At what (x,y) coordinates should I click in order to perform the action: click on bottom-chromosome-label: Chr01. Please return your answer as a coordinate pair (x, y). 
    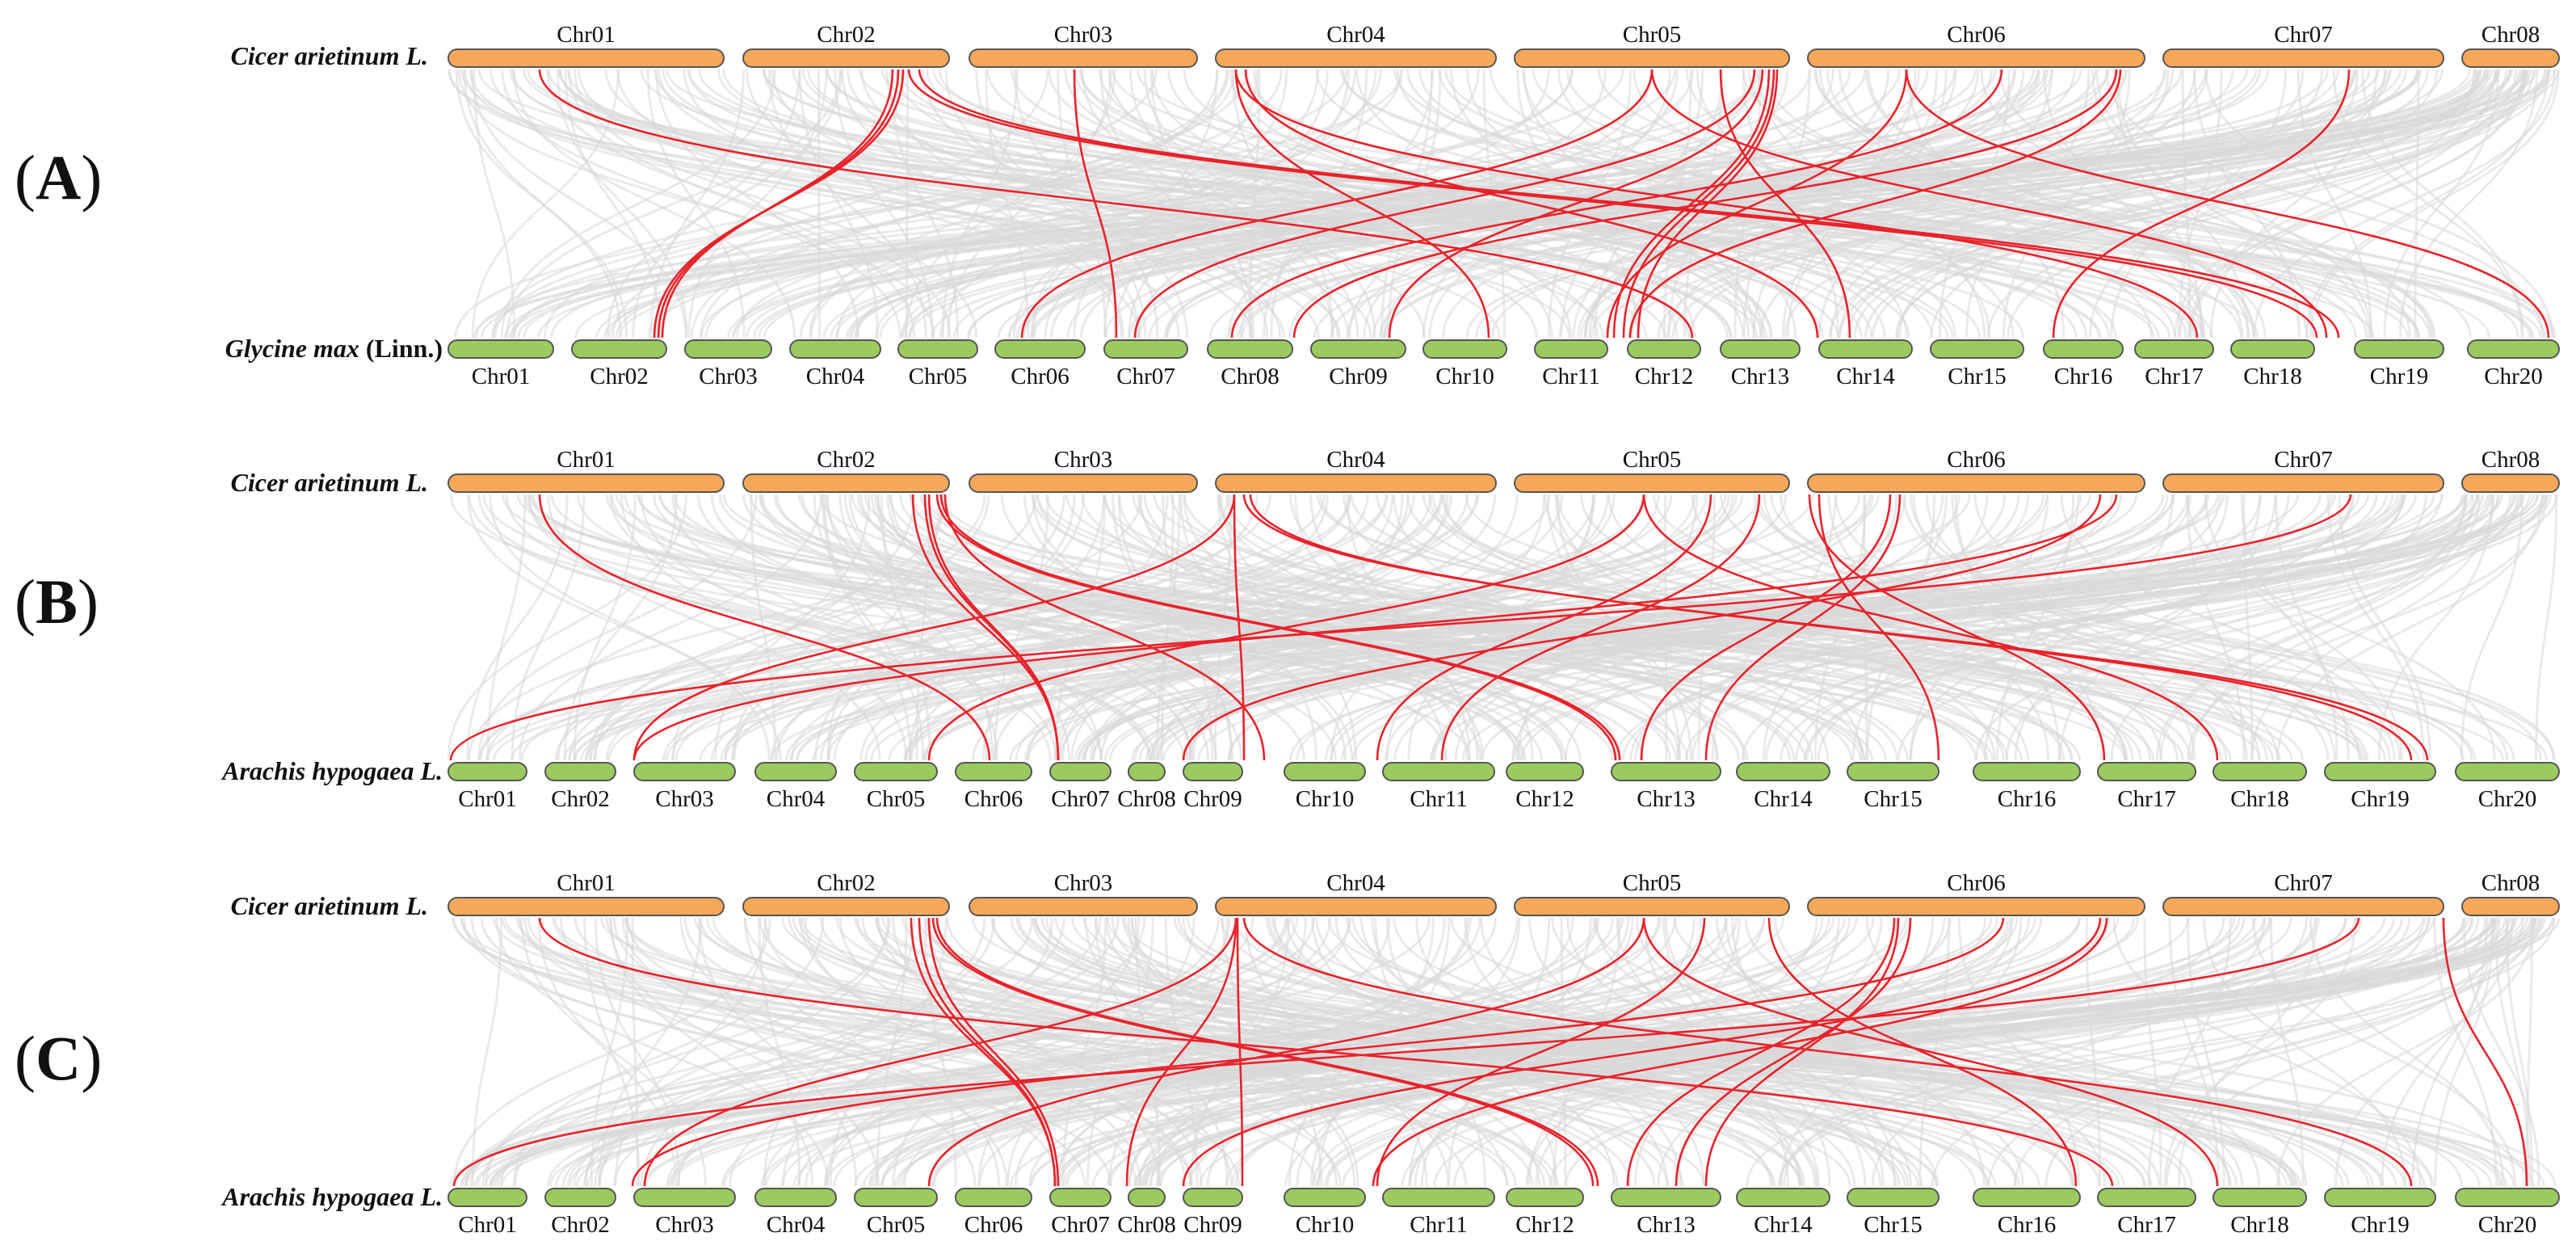
    Looking at the image, I should click on (488, 1225).